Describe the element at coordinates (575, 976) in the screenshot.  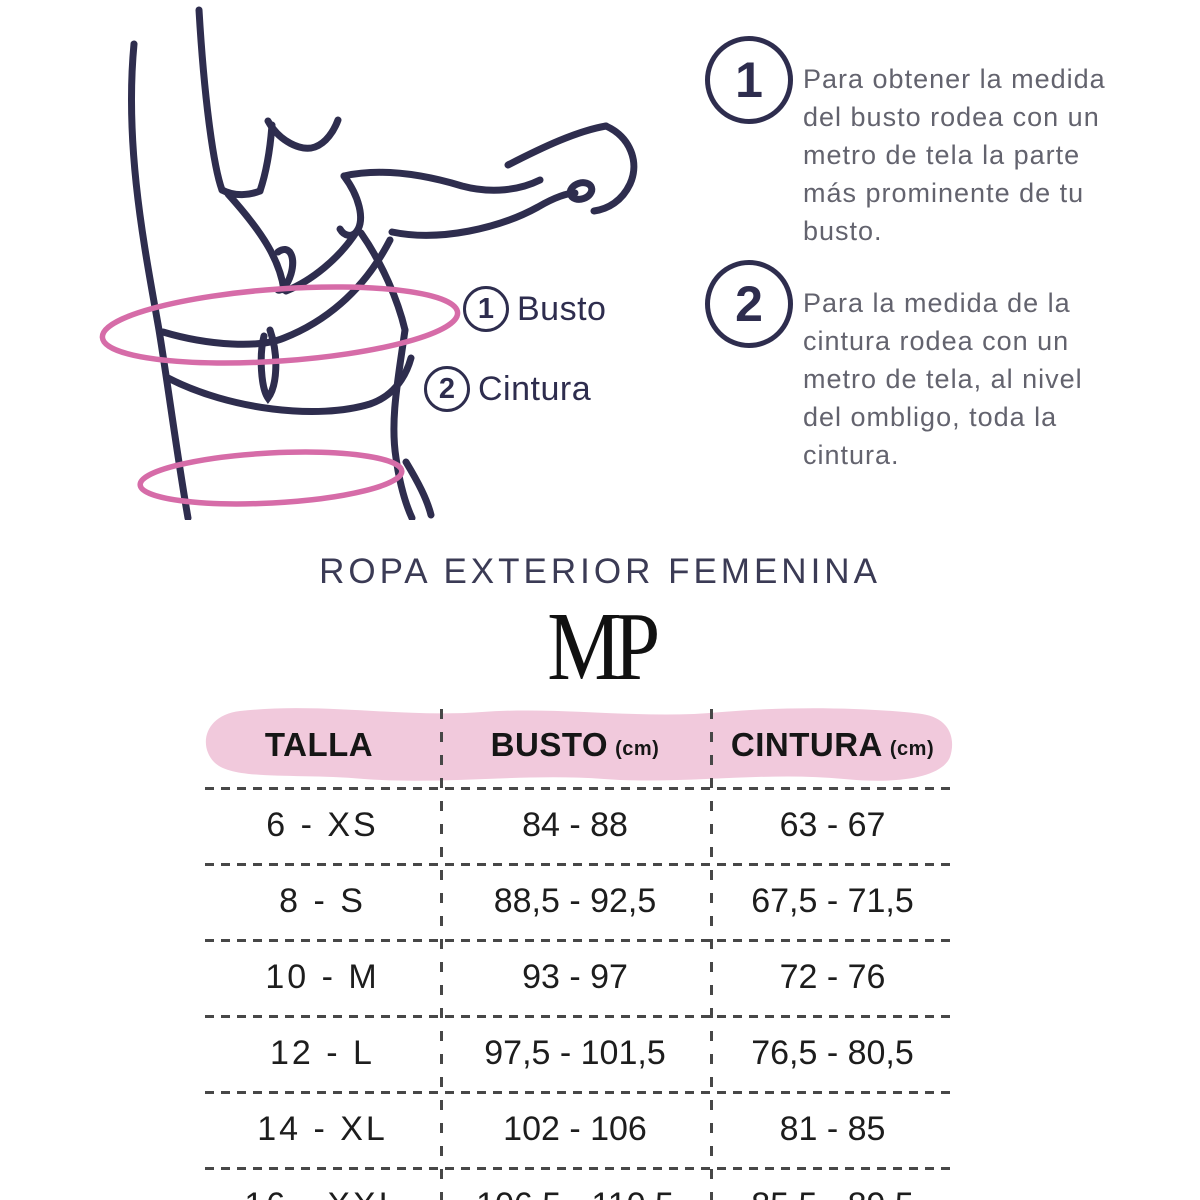
I see `cell-busto: 93 - 97` at that location.